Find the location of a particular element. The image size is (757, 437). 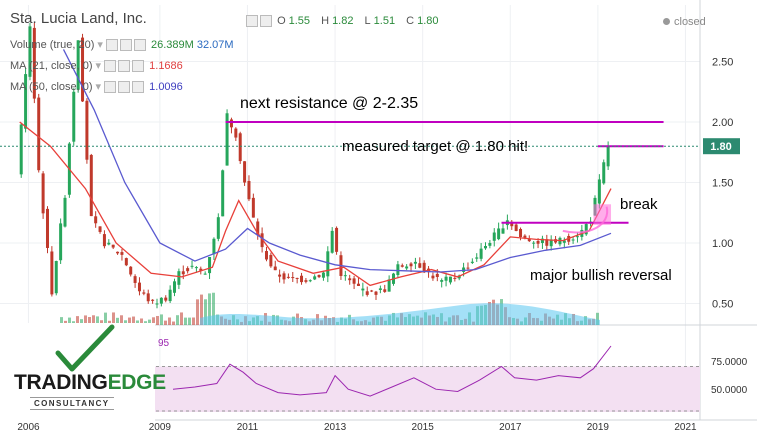

reversal-annotation: major bullish reversal is located at coordinates (601, 275).